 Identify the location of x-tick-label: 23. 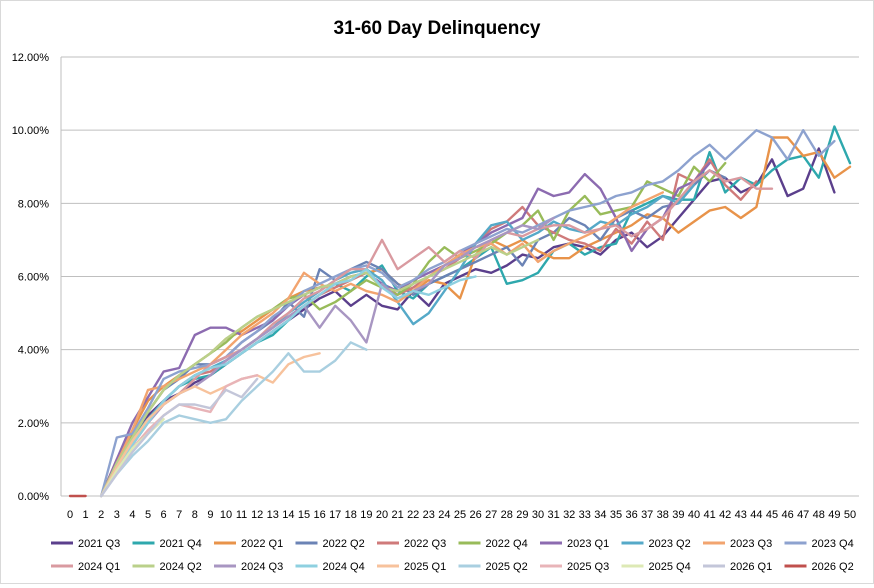
(429, 515).